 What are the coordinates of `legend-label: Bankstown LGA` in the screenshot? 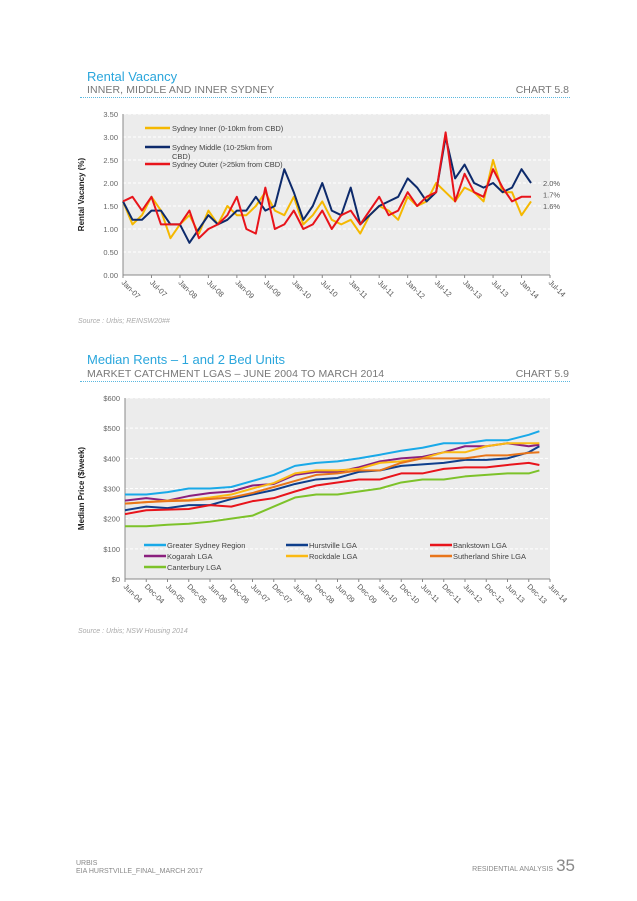 It's located at (480, 545).